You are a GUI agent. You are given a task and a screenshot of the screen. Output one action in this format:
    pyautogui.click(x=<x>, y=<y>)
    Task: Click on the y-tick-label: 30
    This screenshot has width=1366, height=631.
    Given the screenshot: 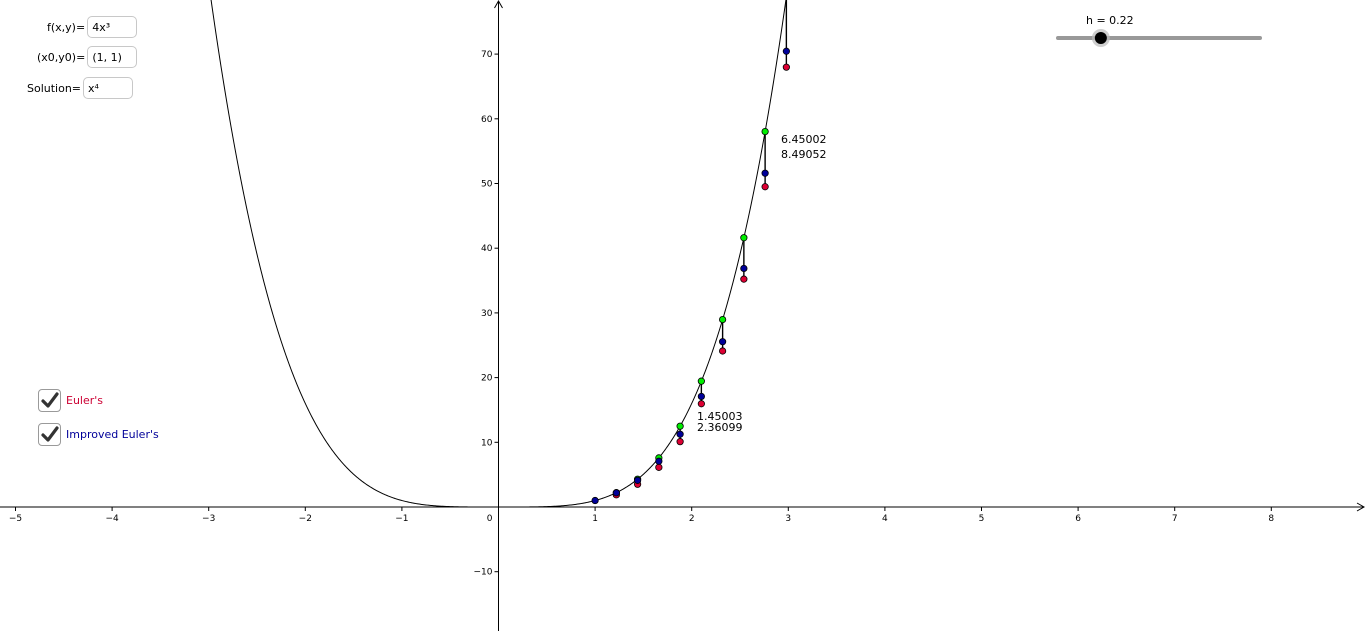 What is the action you would take?
    pyautogui.click(x=487, y=314)
    